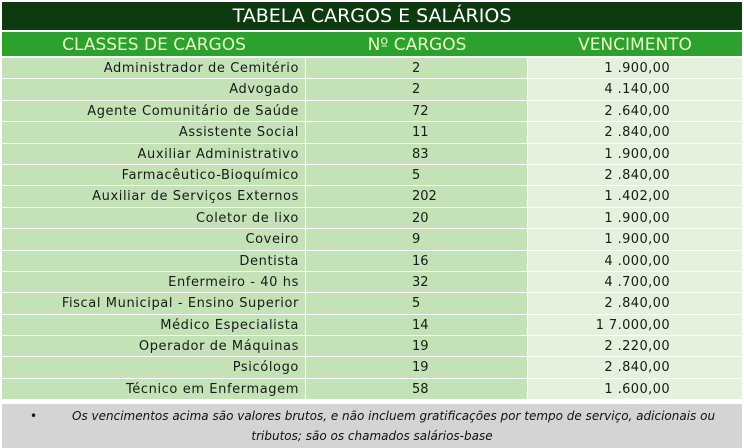 The height and width of the screenshot is (448, 744). What do you see at coordinates (154, 45) in the screenshot?
I see `column-header-classes: CLASSES DE CARGOS` at bounding box center [154, 45].